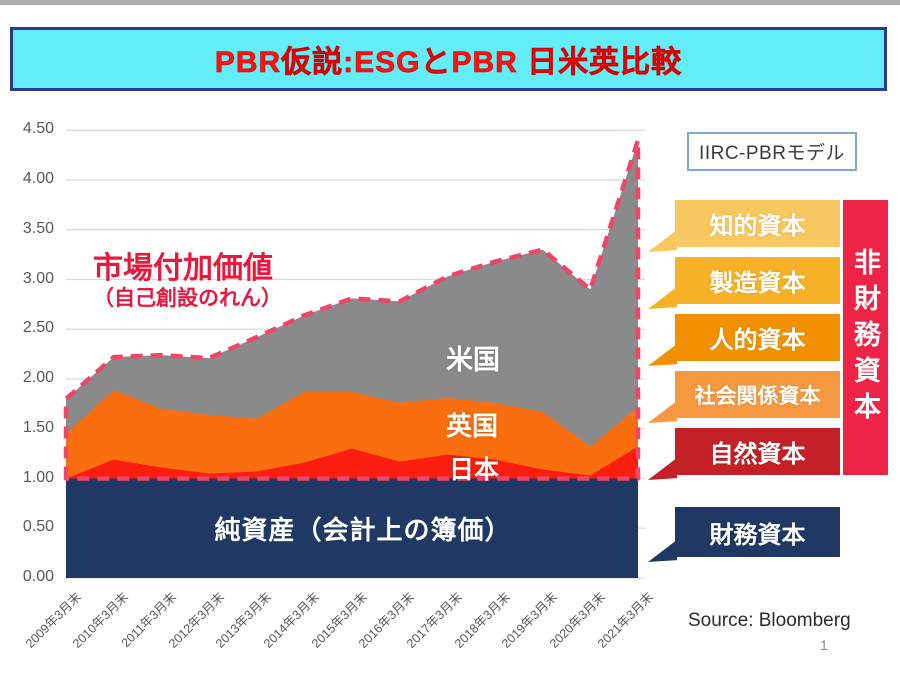  Describe the element at coordinates (757, 283) in the screenshot. I see `capital-callout-label: 製造資本` at that location.